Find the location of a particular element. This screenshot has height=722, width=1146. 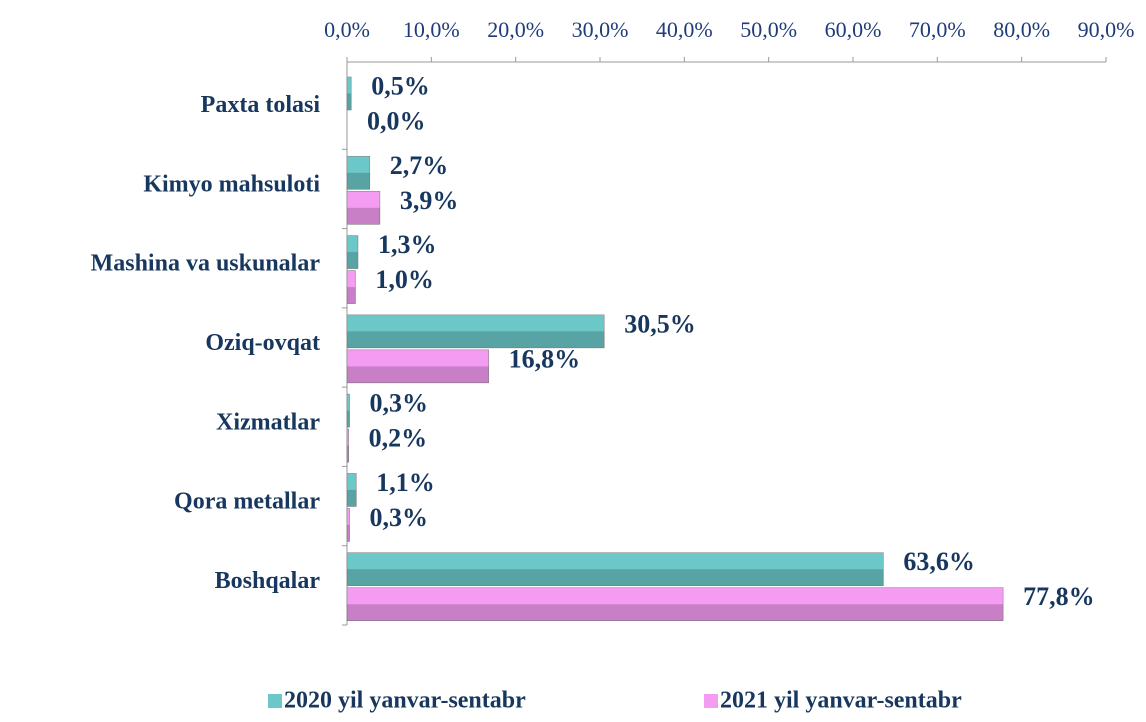

x-tick-label: 0,0% is located at coordinates (347, 29).